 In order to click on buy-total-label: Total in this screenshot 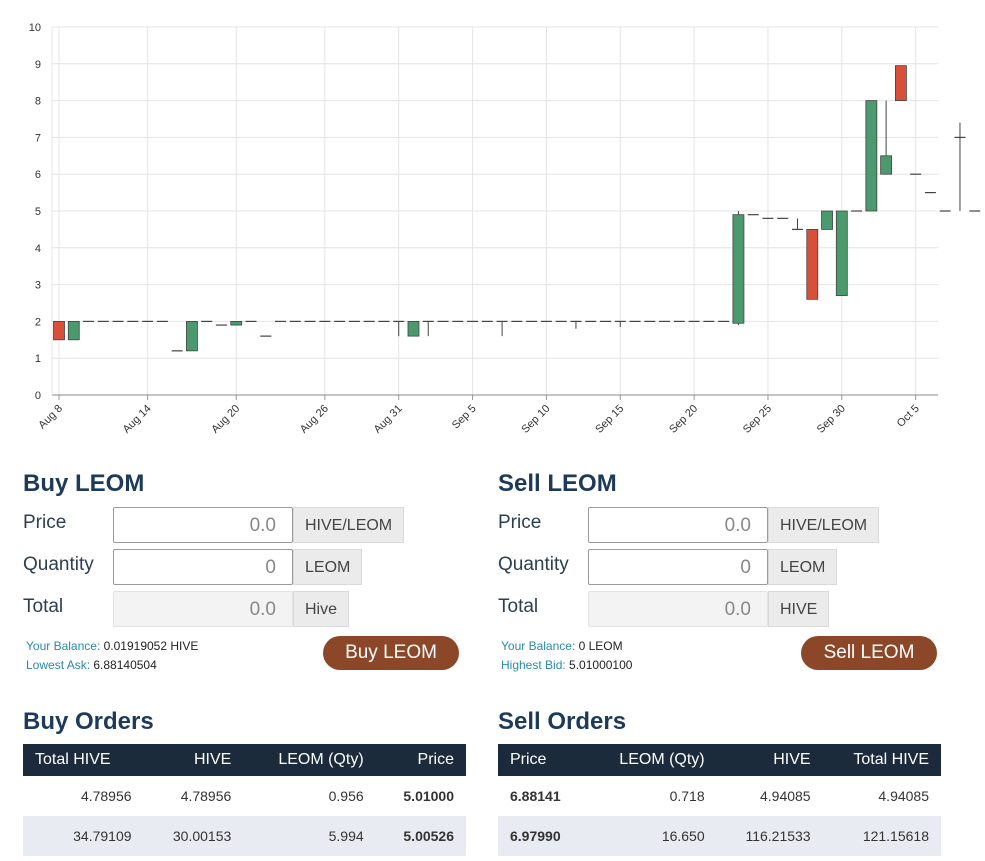, I will do `click(43, 606)`.